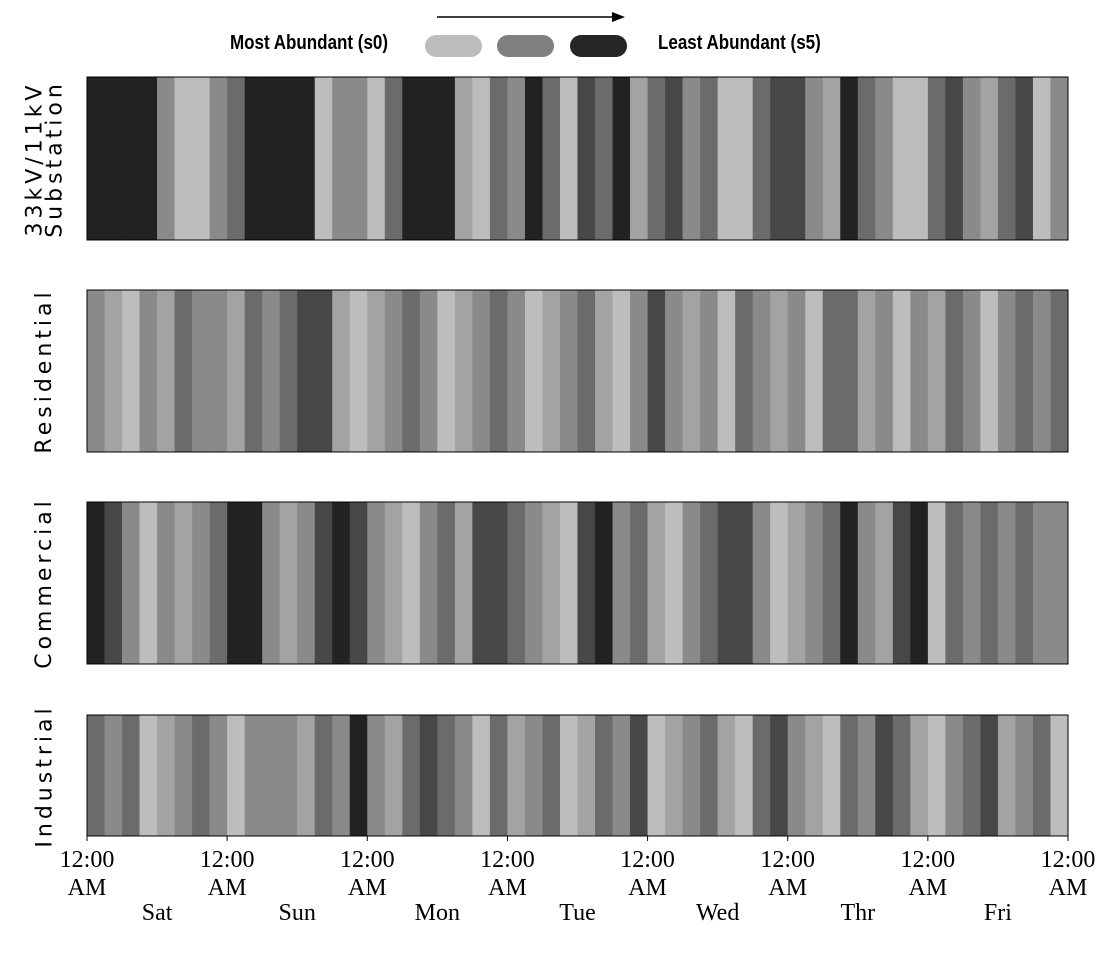 This screenshot has height=955, width=1102. What do you see at coordinates (157, 913) in the screenshot?
I see `day-label: Sat` at bounding box center [157, 913].